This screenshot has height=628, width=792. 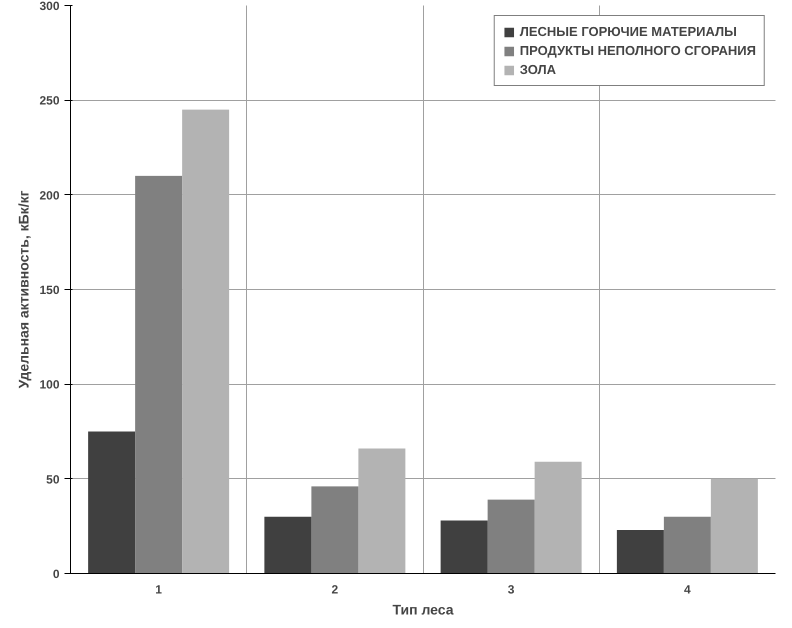 What do you see at coordinates (49, 6) in the screenshot?
I see `y-tick-label: 300` at bounding box center [49, 6].